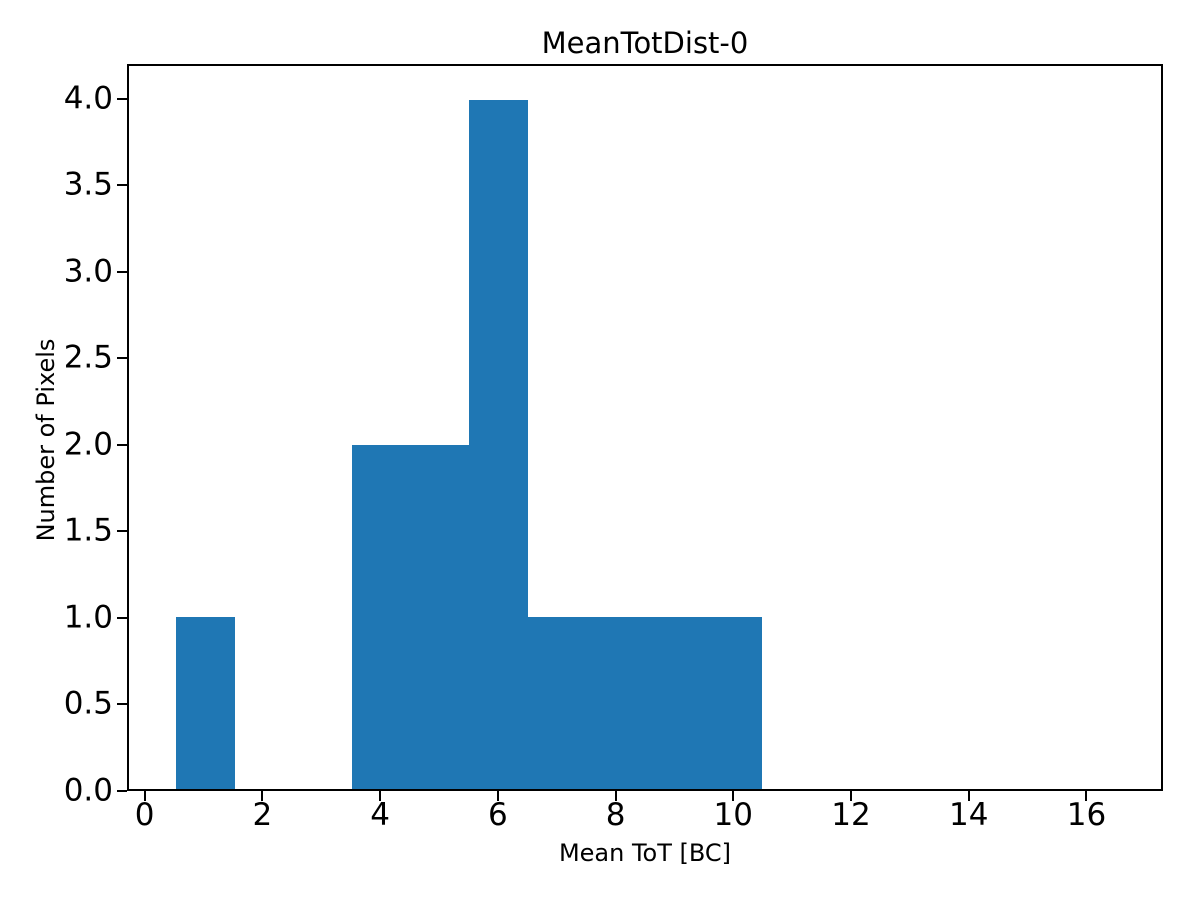 This screenshot has height=900, width=1200. I want to click on y-tick-label: 0.5, so click(88, 703).